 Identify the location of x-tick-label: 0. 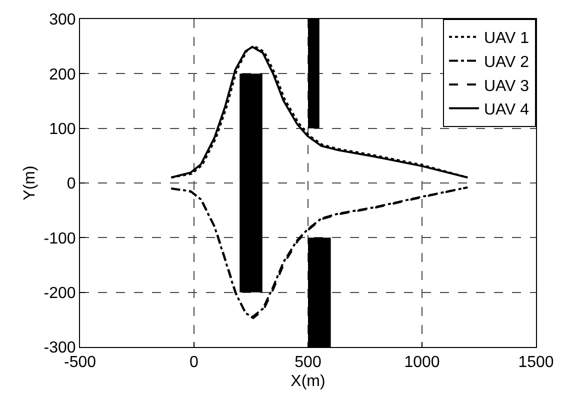
(194, 363).